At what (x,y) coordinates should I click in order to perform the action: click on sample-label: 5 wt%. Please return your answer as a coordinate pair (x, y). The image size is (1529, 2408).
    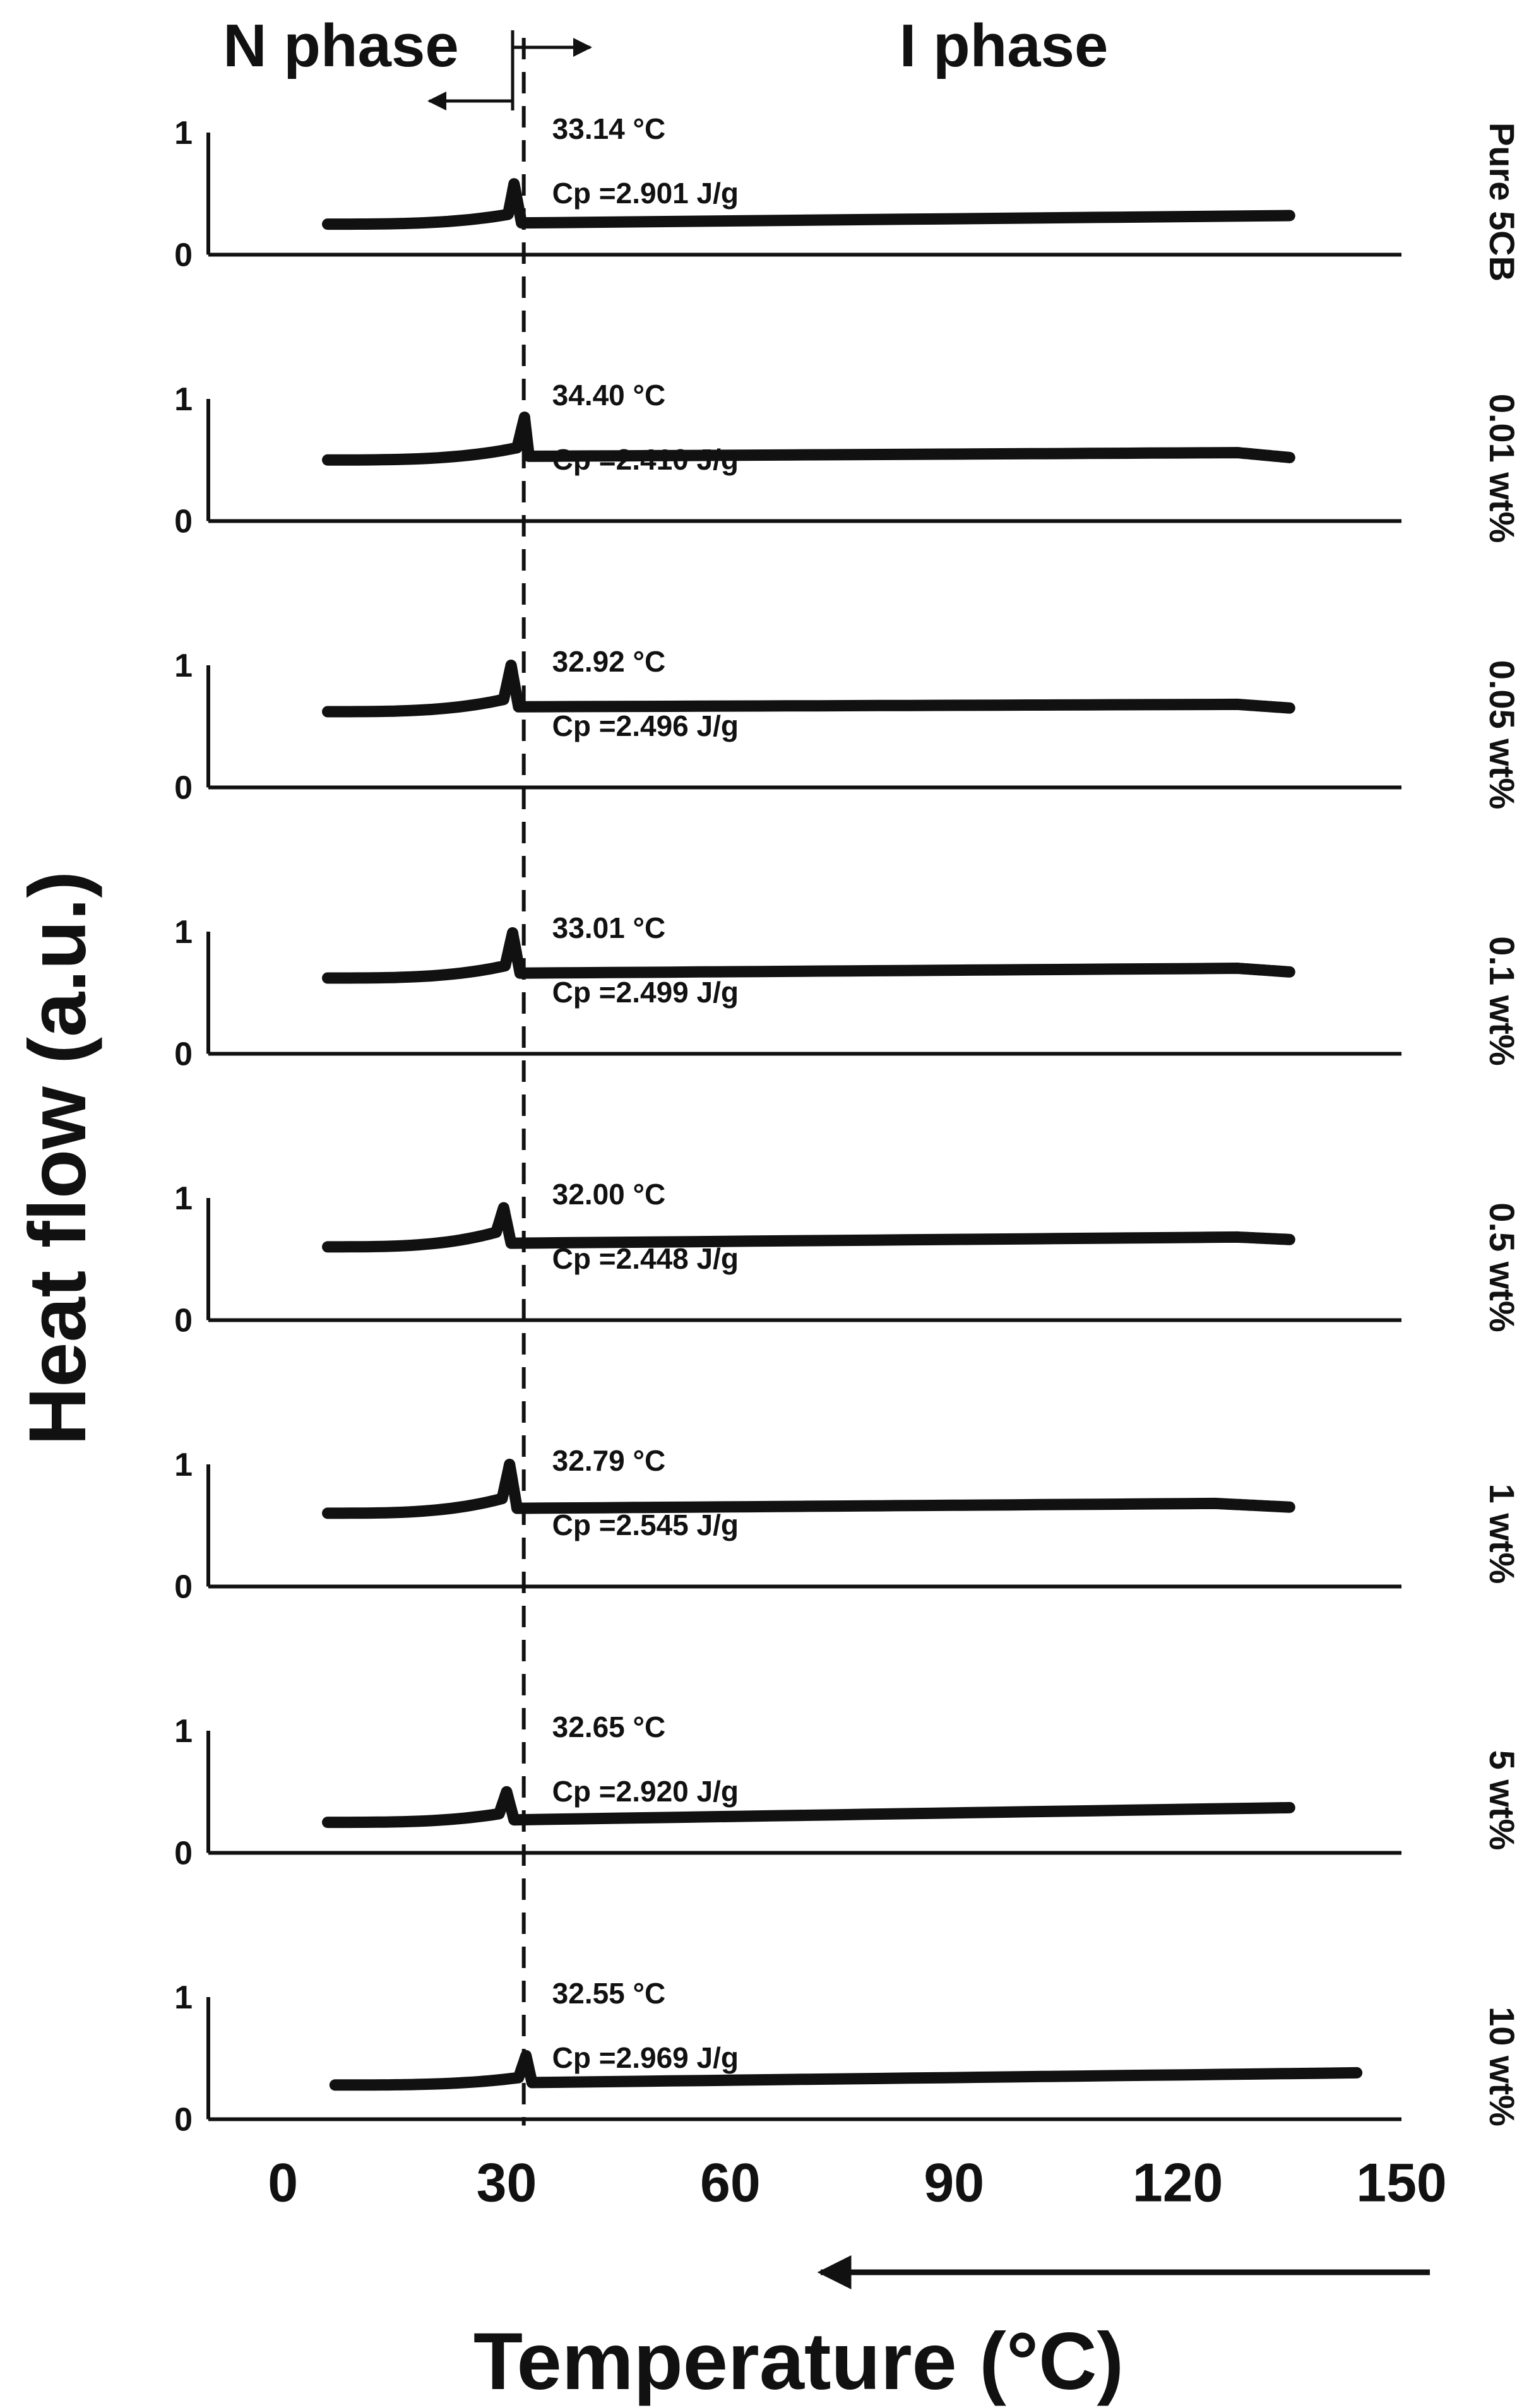
    Looking at the image, I should click on (1502, 1800).